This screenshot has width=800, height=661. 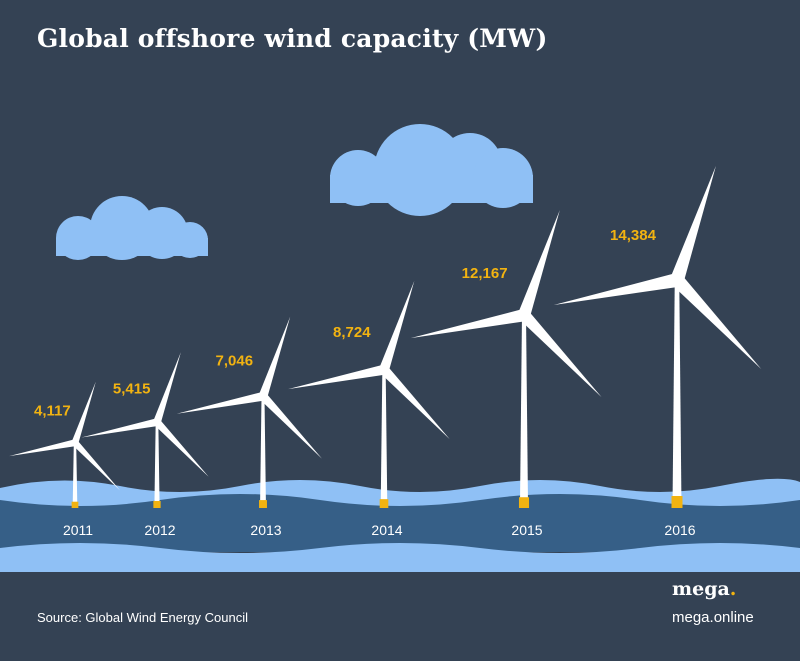 I want to click on turbine-mark: 14,384 2016, so click(x=657, y=351).